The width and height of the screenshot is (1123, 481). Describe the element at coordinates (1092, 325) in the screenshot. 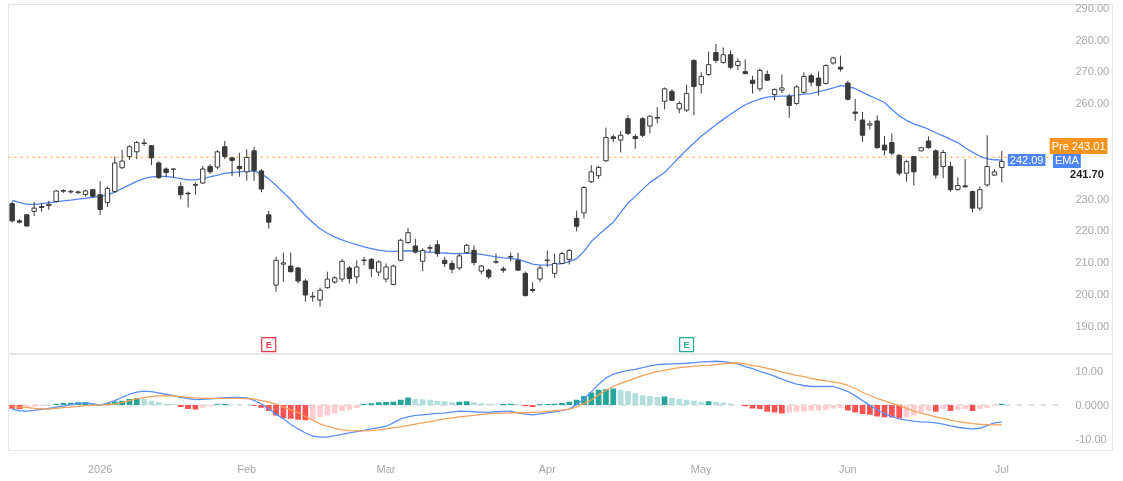

I see `y-tick-label: 190.00` at that location.